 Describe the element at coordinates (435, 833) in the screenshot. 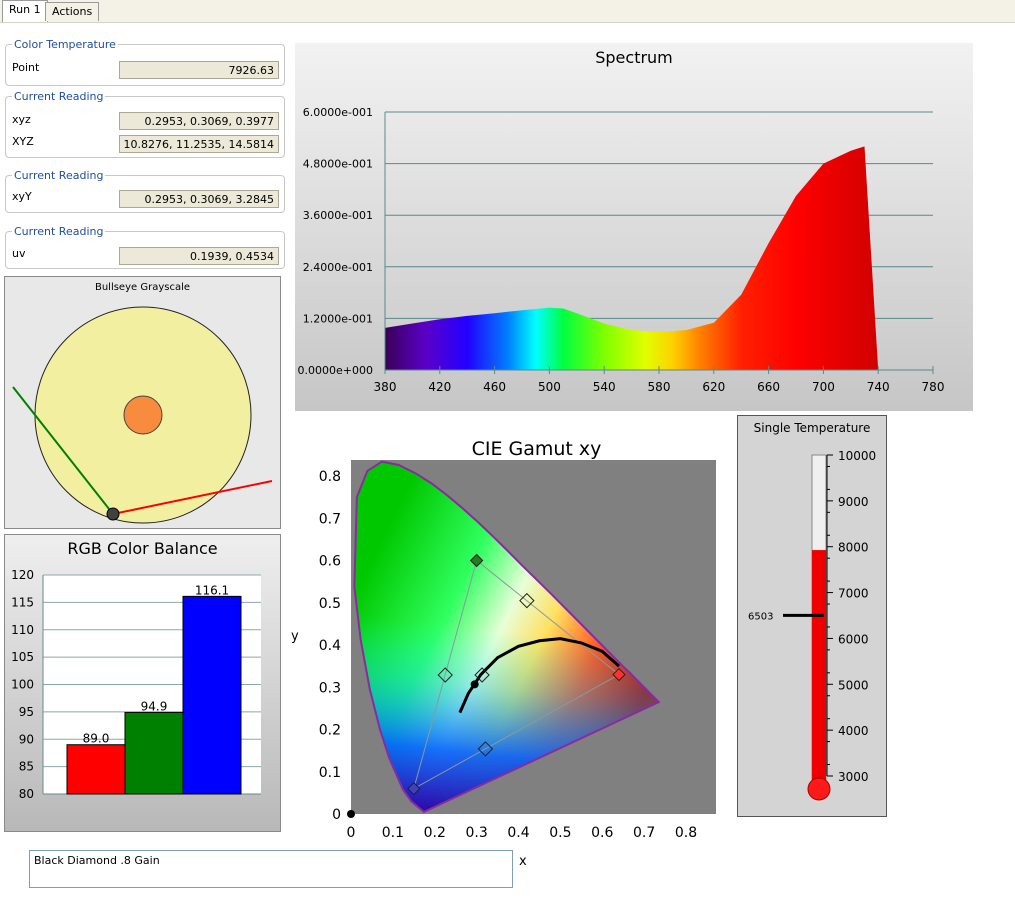

I see `cie-x-tick-label: 0.2` at that location.